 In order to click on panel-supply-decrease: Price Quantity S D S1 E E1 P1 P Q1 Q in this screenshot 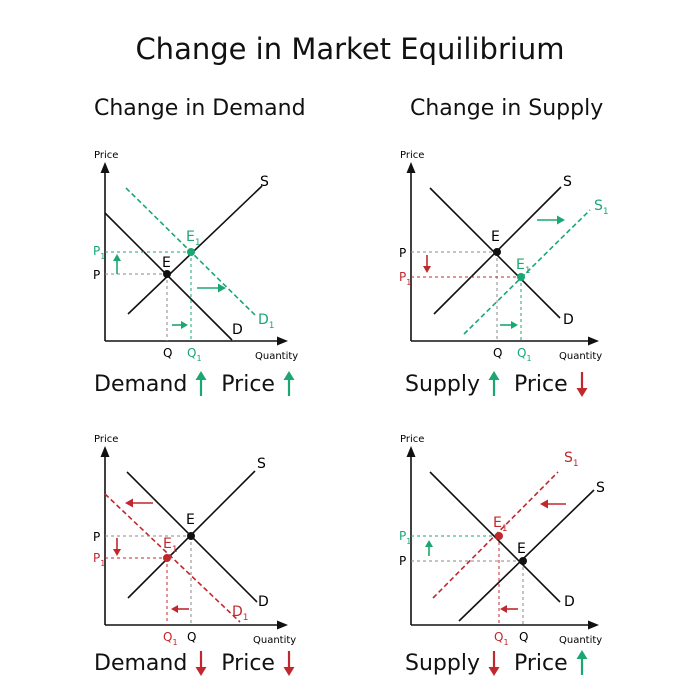, I will do `click(543, 542)`.